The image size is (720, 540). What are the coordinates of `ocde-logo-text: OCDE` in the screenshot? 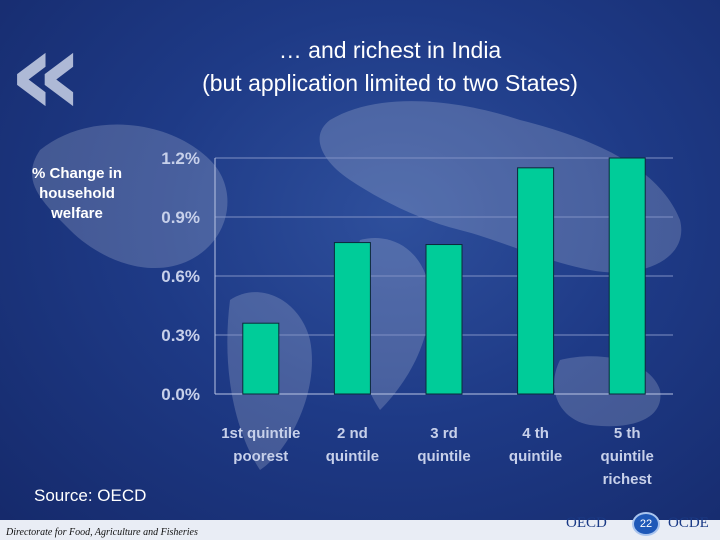 It's located at (688, 523).